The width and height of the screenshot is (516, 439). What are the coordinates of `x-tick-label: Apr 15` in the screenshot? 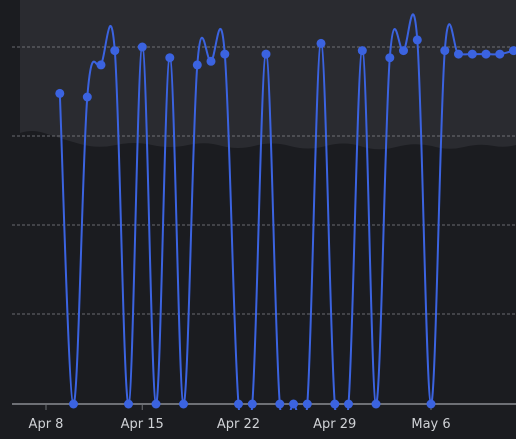 It's located at (142, 424).